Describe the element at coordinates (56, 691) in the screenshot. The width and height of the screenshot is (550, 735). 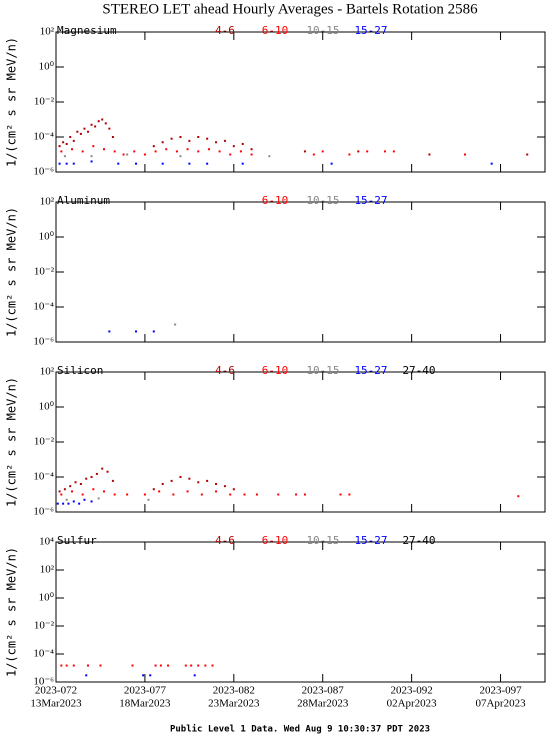
I see `x-tick-label: 2023-072` at that location.